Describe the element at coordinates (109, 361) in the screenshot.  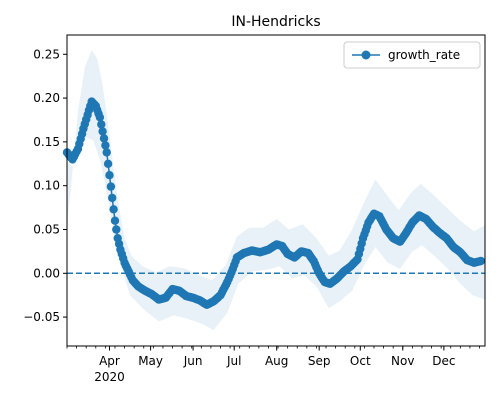
I see `x-tick-label: Apr` at that location.